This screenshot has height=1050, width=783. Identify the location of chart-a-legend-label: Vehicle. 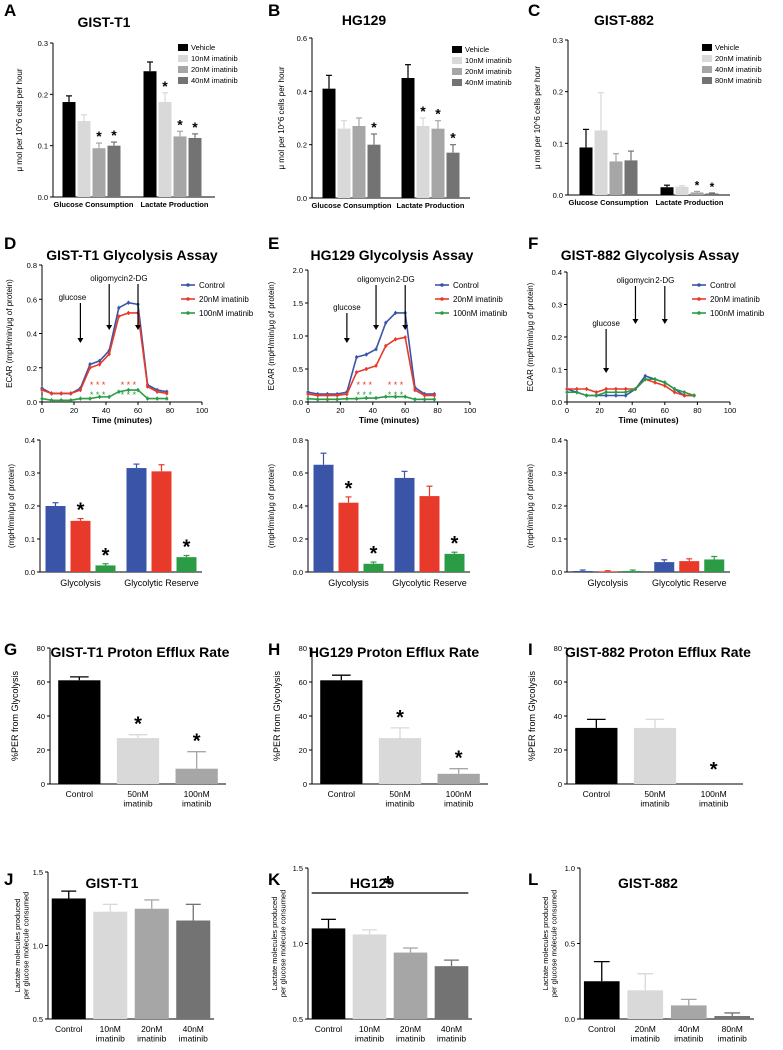
(203, 47).